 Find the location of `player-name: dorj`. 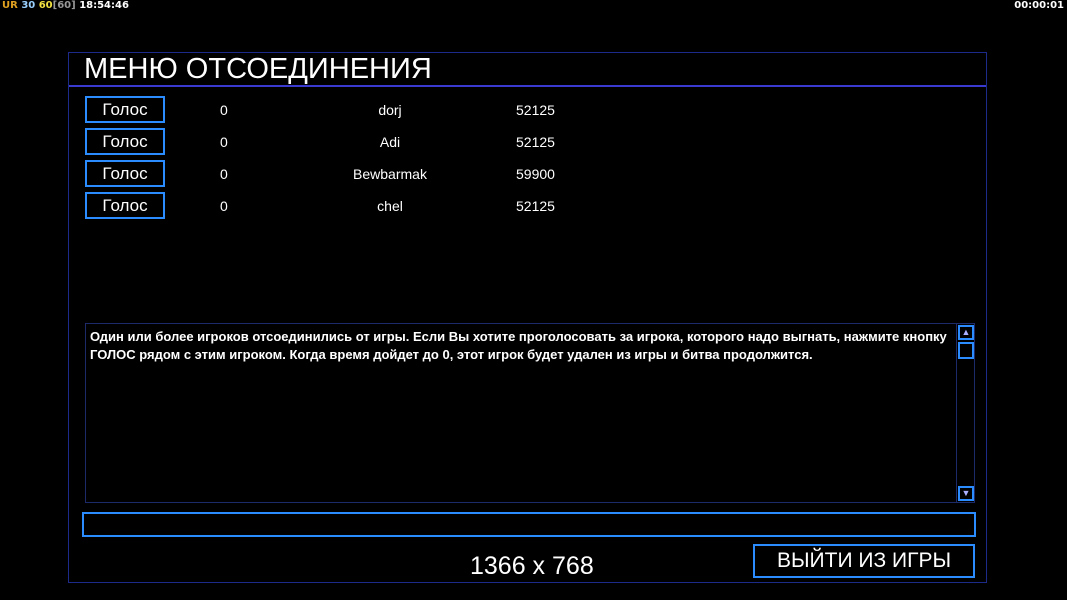

player-name: dorj is located at coordinates (390, 110).